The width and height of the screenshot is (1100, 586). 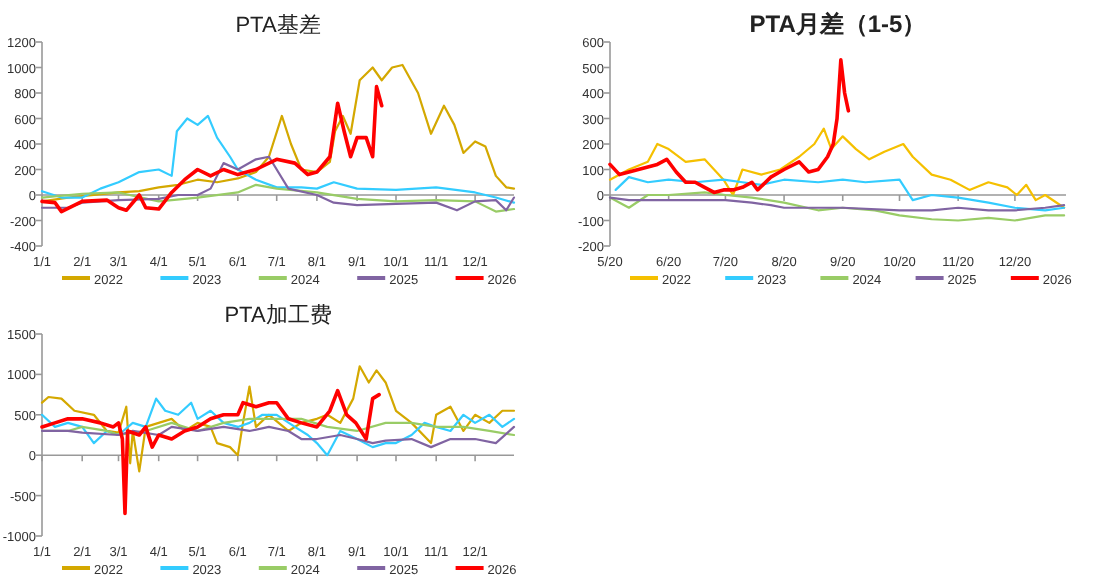 I want to click on chart-title: PTA加工费, so click(x=278, y=315).